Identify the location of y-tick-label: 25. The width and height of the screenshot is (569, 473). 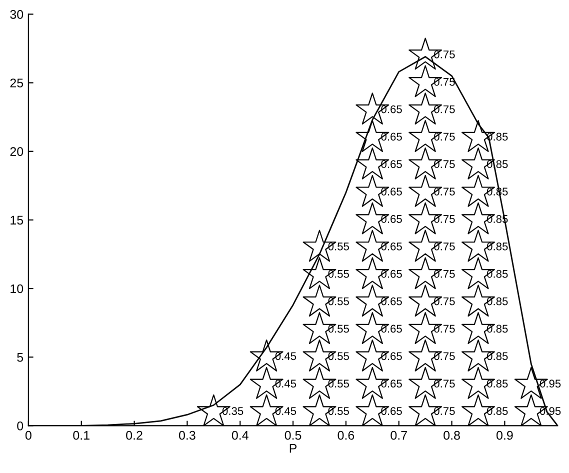
(17, 83).